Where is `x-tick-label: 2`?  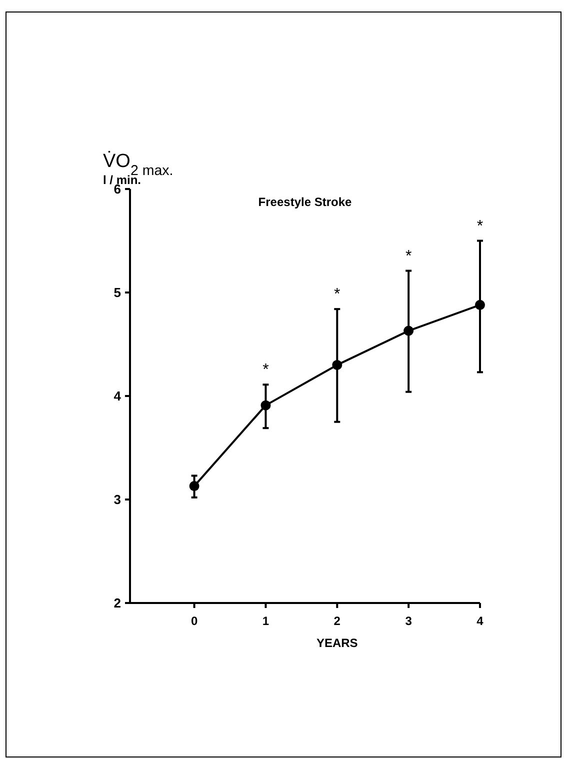
x-tick-label: 2 is located at coordinates (337, 621).